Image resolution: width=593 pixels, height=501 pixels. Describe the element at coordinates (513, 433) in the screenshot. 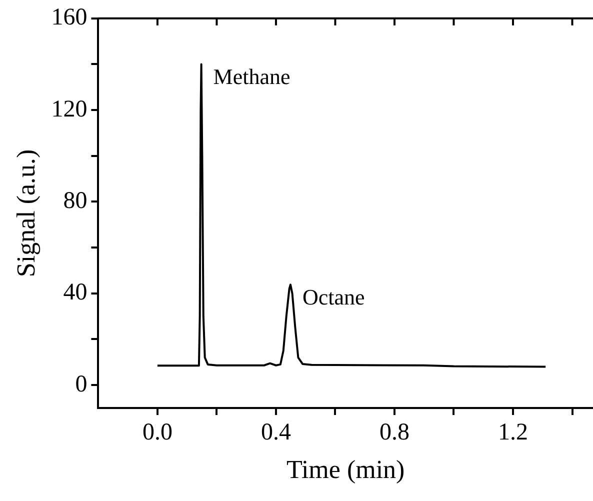

I see `x-tick-label: 1.2` at that location.